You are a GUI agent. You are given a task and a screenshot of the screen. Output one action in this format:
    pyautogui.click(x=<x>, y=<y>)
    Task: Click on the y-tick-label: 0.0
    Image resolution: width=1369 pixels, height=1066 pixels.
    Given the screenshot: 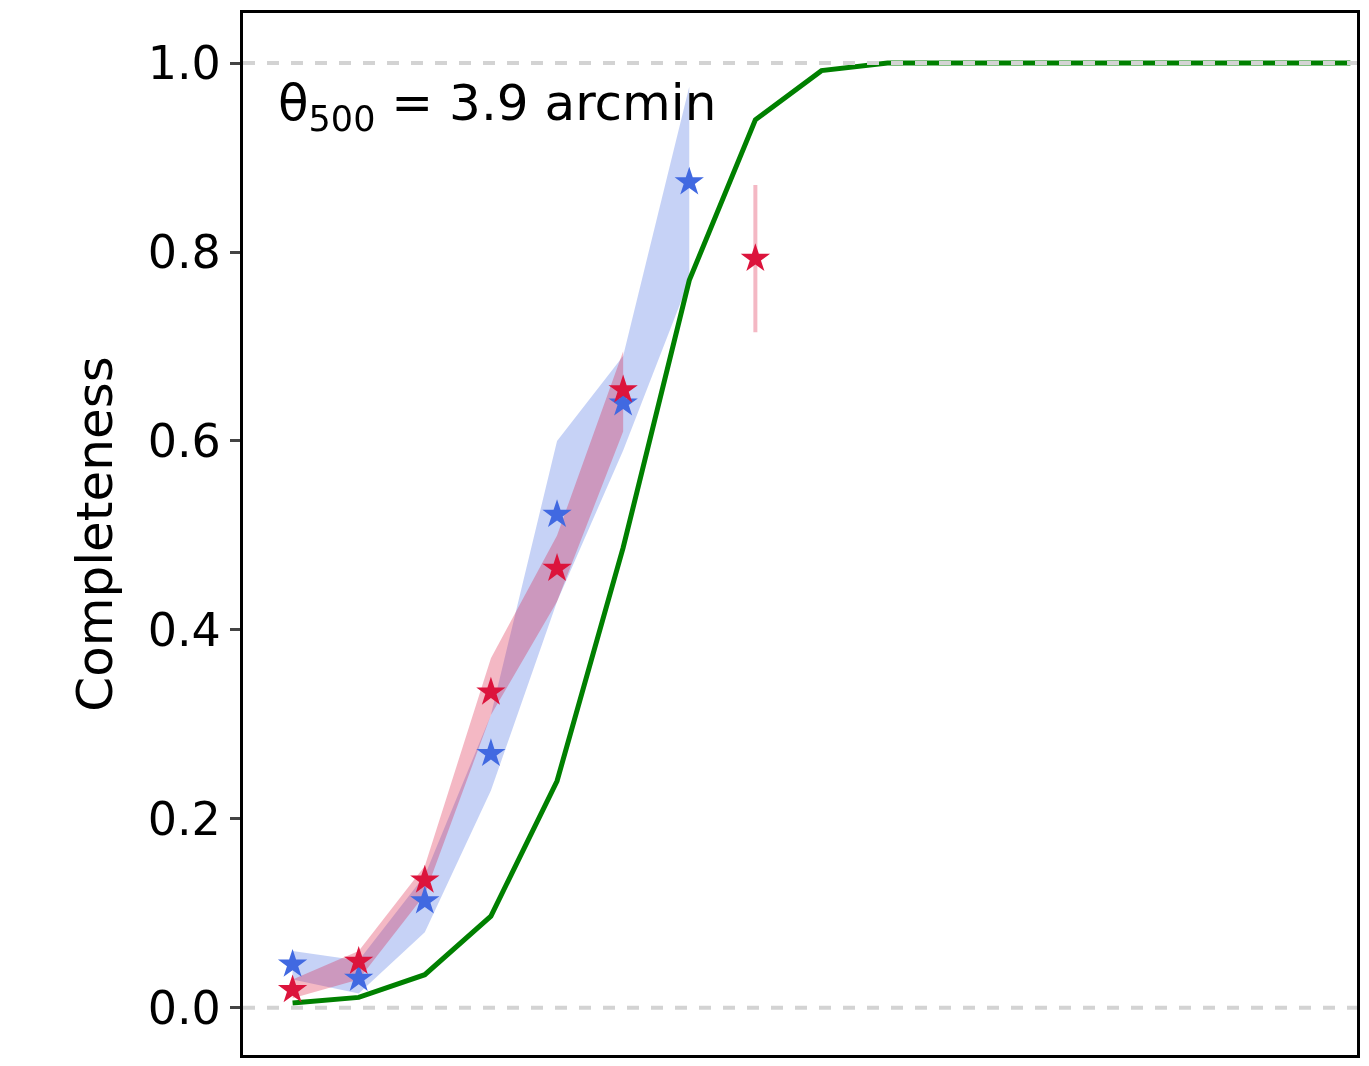 What is the action you would take?
    pyautogui.click(x=184, y=1007)
    